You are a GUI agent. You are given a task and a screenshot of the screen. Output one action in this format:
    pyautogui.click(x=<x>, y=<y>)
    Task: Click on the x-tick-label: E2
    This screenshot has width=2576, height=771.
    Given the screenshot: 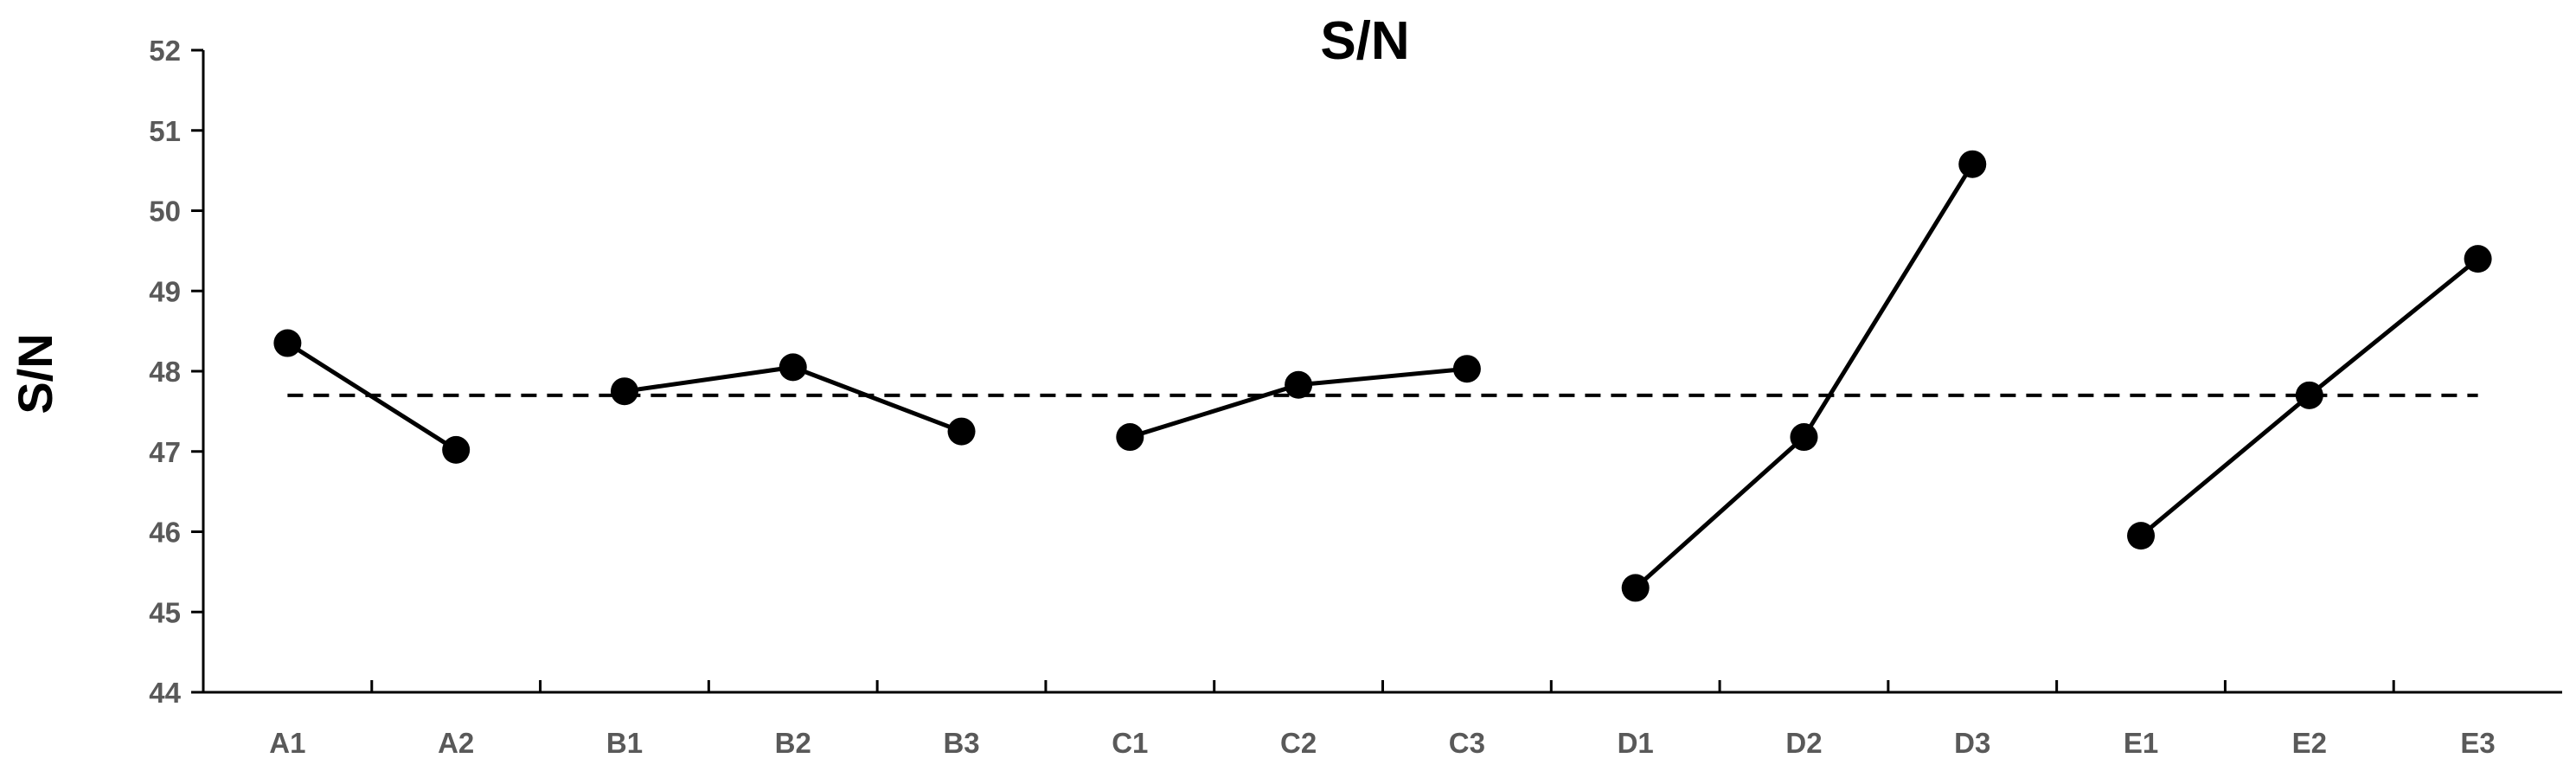 What is the action you would take?
    pyautogui.click(x=2309, y=743)
    